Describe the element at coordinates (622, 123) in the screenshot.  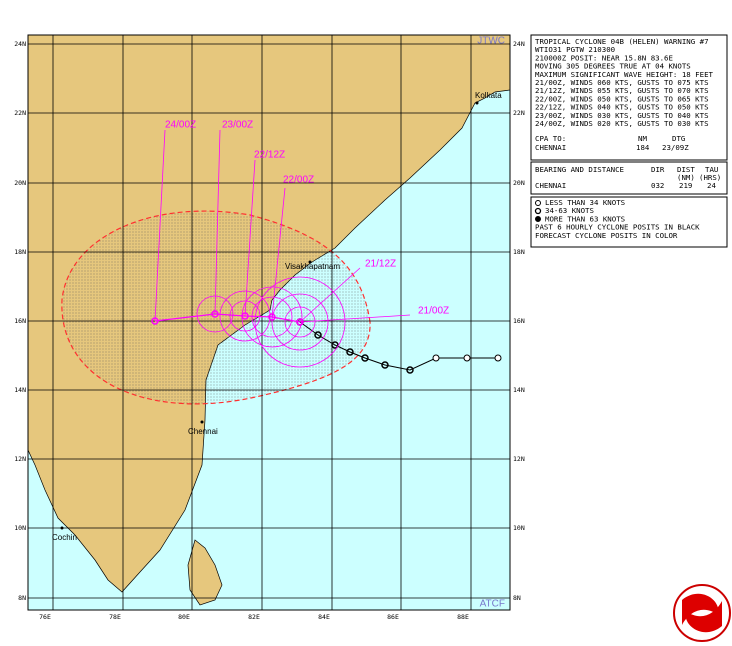
I see `warning-line: 24/00Z, WINDS 020 KTS, GUSTS TO 030 KTS` at that location.